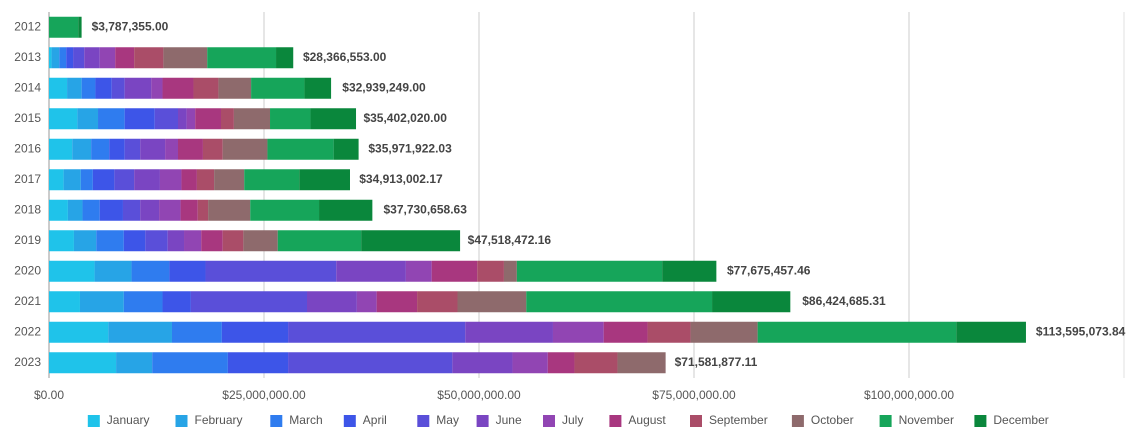 The image size is (1137, 436). What do you see at coordinates (694, 395) in the screenshot?
I see `x-tick-label: $75,000,000.00` at bounding box center [694, 395].